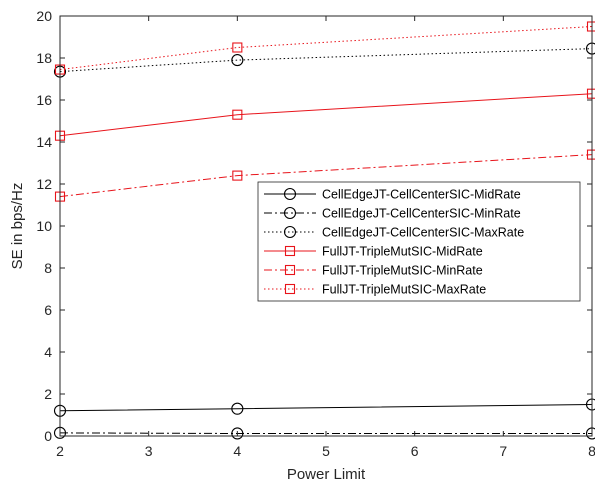 Image resolution: width=595 pixels, height=485 pixels. What do you see at coordinates (326, 474) in the screenshot?
I see `x-axis-title: Power Limit` at bounding box center [326, 474].